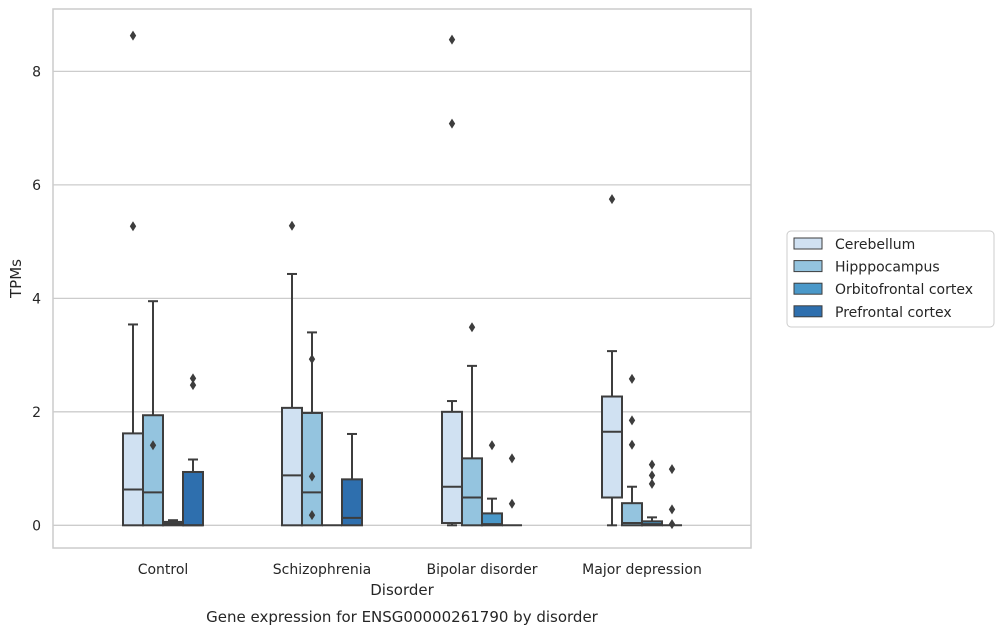 This screenshot has height=634, width=1003. I want to click on legend-label: Orbitofrontal cortex, so click(904, 290).